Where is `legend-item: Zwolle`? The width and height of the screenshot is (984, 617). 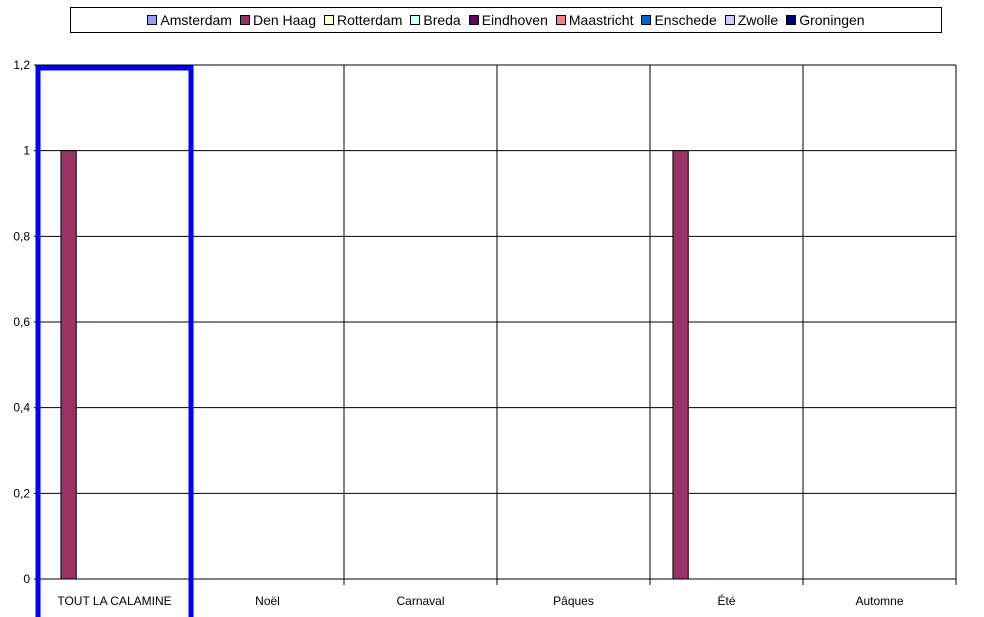 legend-item: Zwolle is located at coordinates (751, 20).